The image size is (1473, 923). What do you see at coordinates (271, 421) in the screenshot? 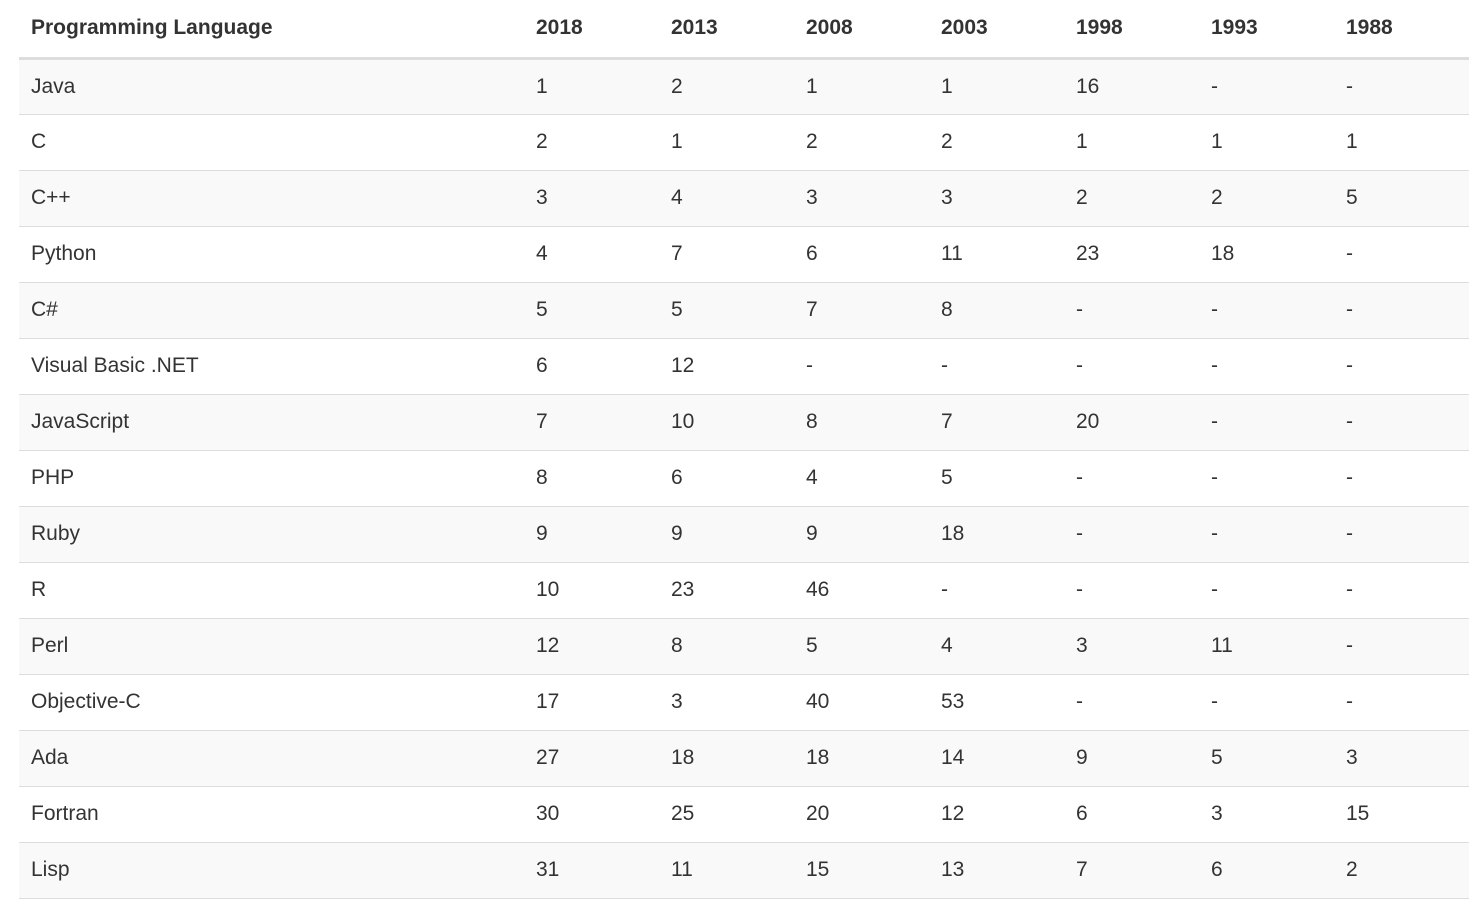
I see `language-name-cell: JavaScript` at bounding box center [271, 421].